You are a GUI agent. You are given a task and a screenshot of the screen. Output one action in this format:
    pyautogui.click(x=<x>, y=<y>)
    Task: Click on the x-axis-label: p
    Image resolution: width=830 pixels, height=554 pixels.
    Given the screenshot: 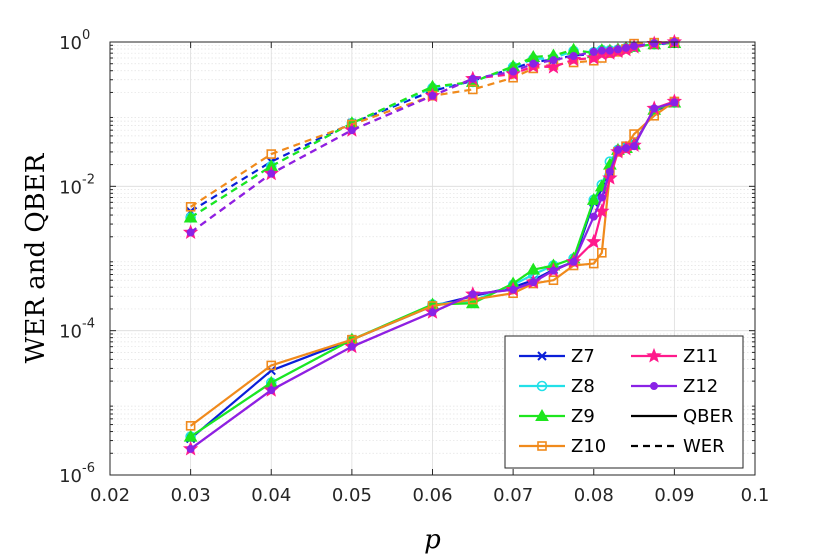 What is the action you would take?
    pyautogui.click(x=432, y=539)
    